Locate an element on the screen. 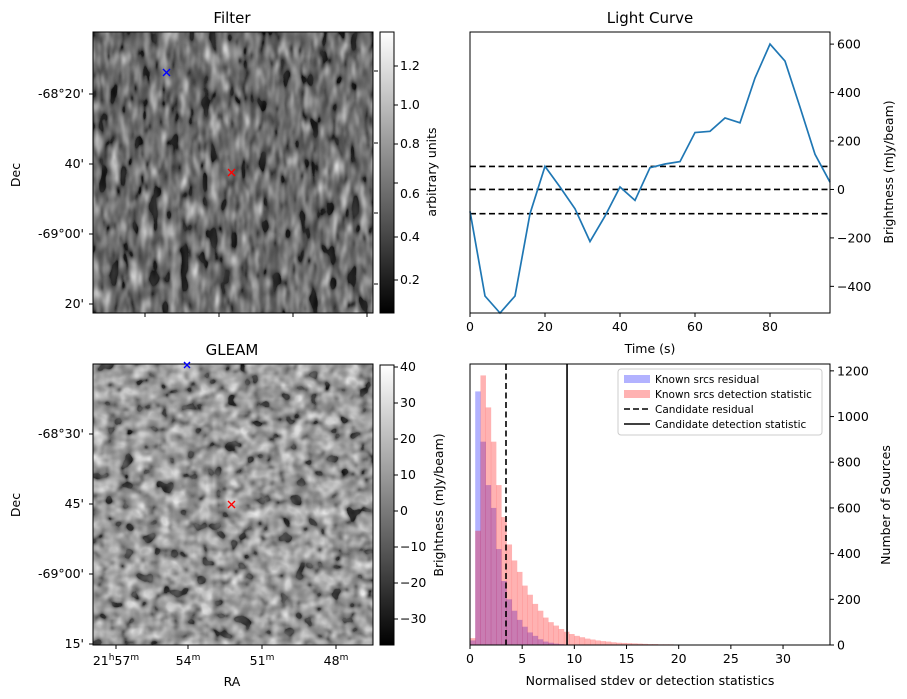 This screenshot has width=907, height=699. filter-ytick-label: -69°00' is located at coordinates (61, 233).